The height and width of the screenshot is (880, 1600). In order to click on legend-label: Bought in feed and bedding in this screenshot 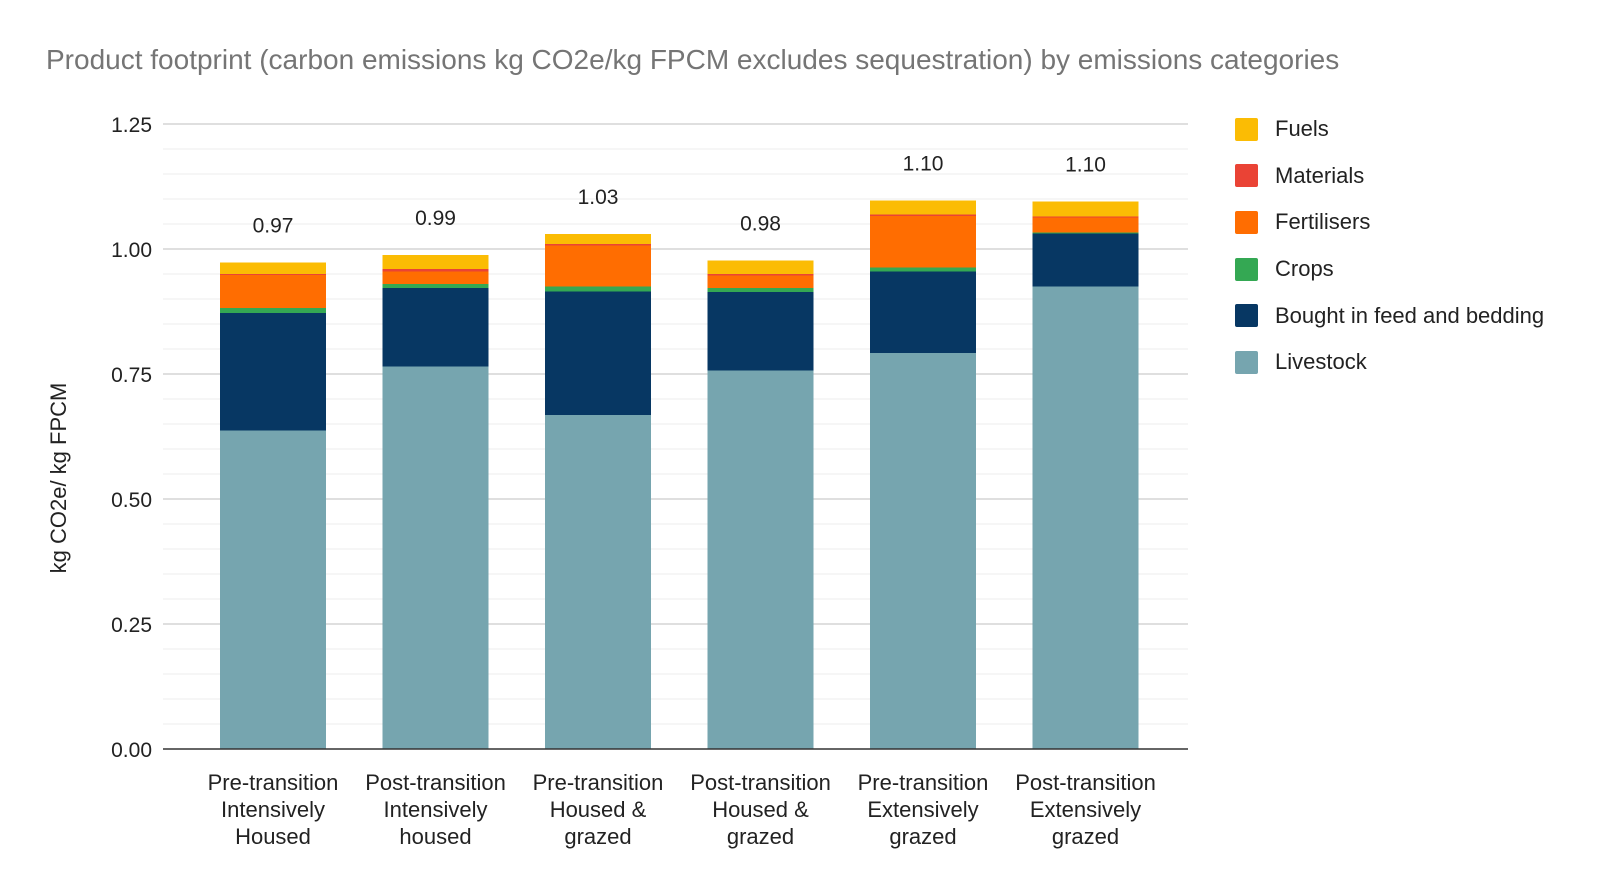, I will do `click(1410, 315)`.